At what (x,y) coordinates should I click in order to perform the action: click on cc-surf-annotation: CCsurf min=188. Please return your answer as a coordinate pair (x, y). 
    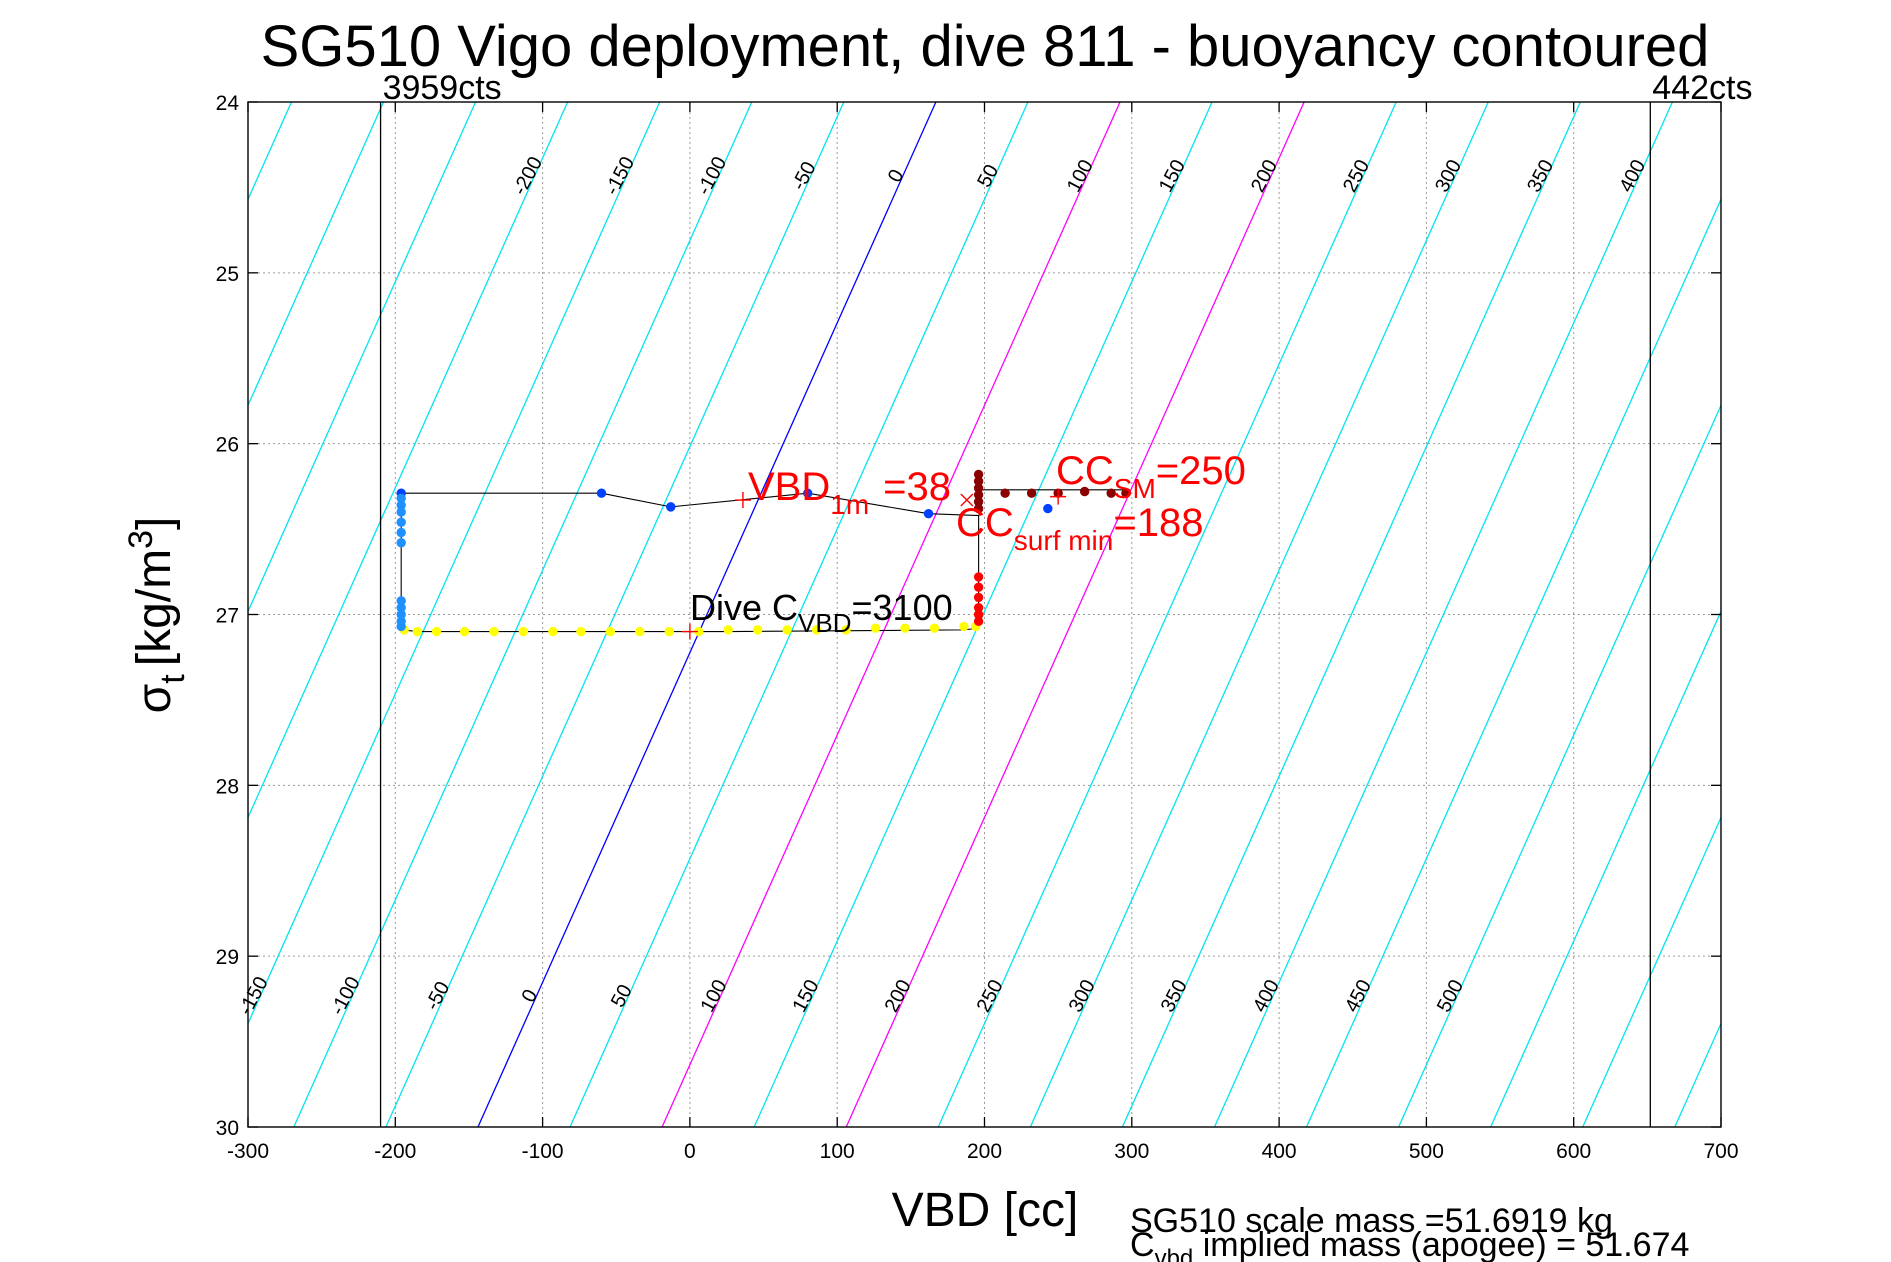
    Looking at the image, I should click on (1079, 528).